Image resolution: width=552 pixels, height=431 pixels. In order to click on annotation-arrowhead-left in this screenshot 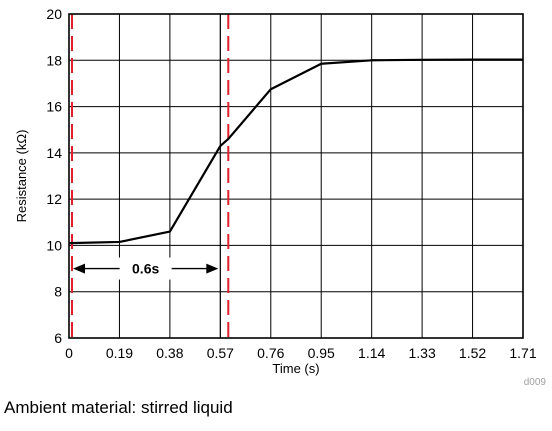, I will do `click(79, 268)`.